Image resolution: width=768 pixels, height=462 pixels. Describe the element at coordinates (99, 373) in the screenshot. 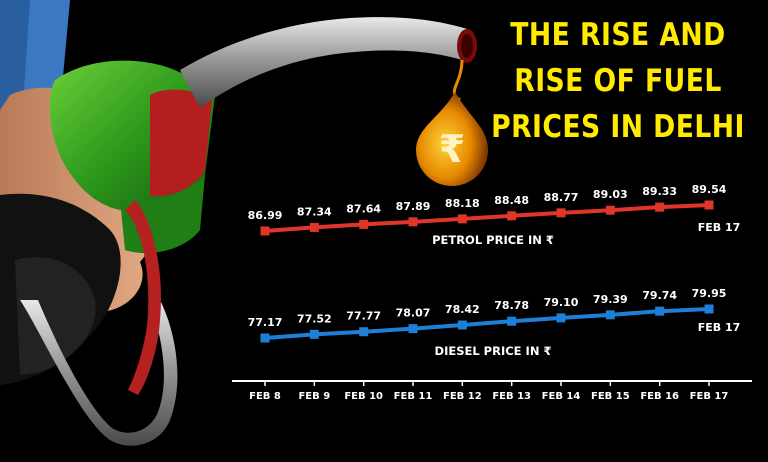

I see `trigger-guard` at that location.